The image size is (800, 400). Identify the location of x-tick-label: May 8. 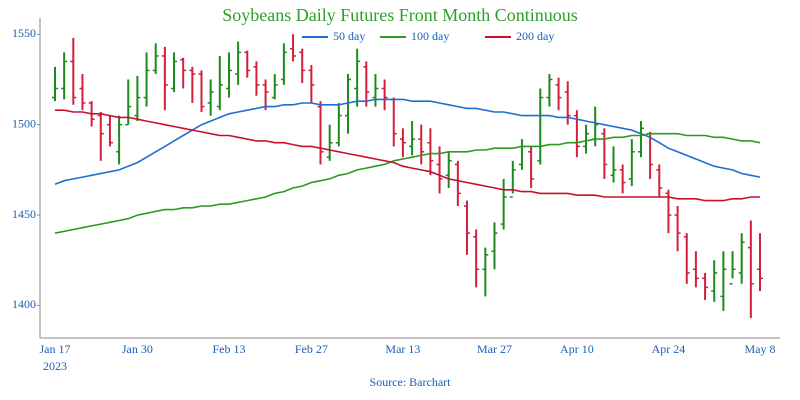
(760, 349).